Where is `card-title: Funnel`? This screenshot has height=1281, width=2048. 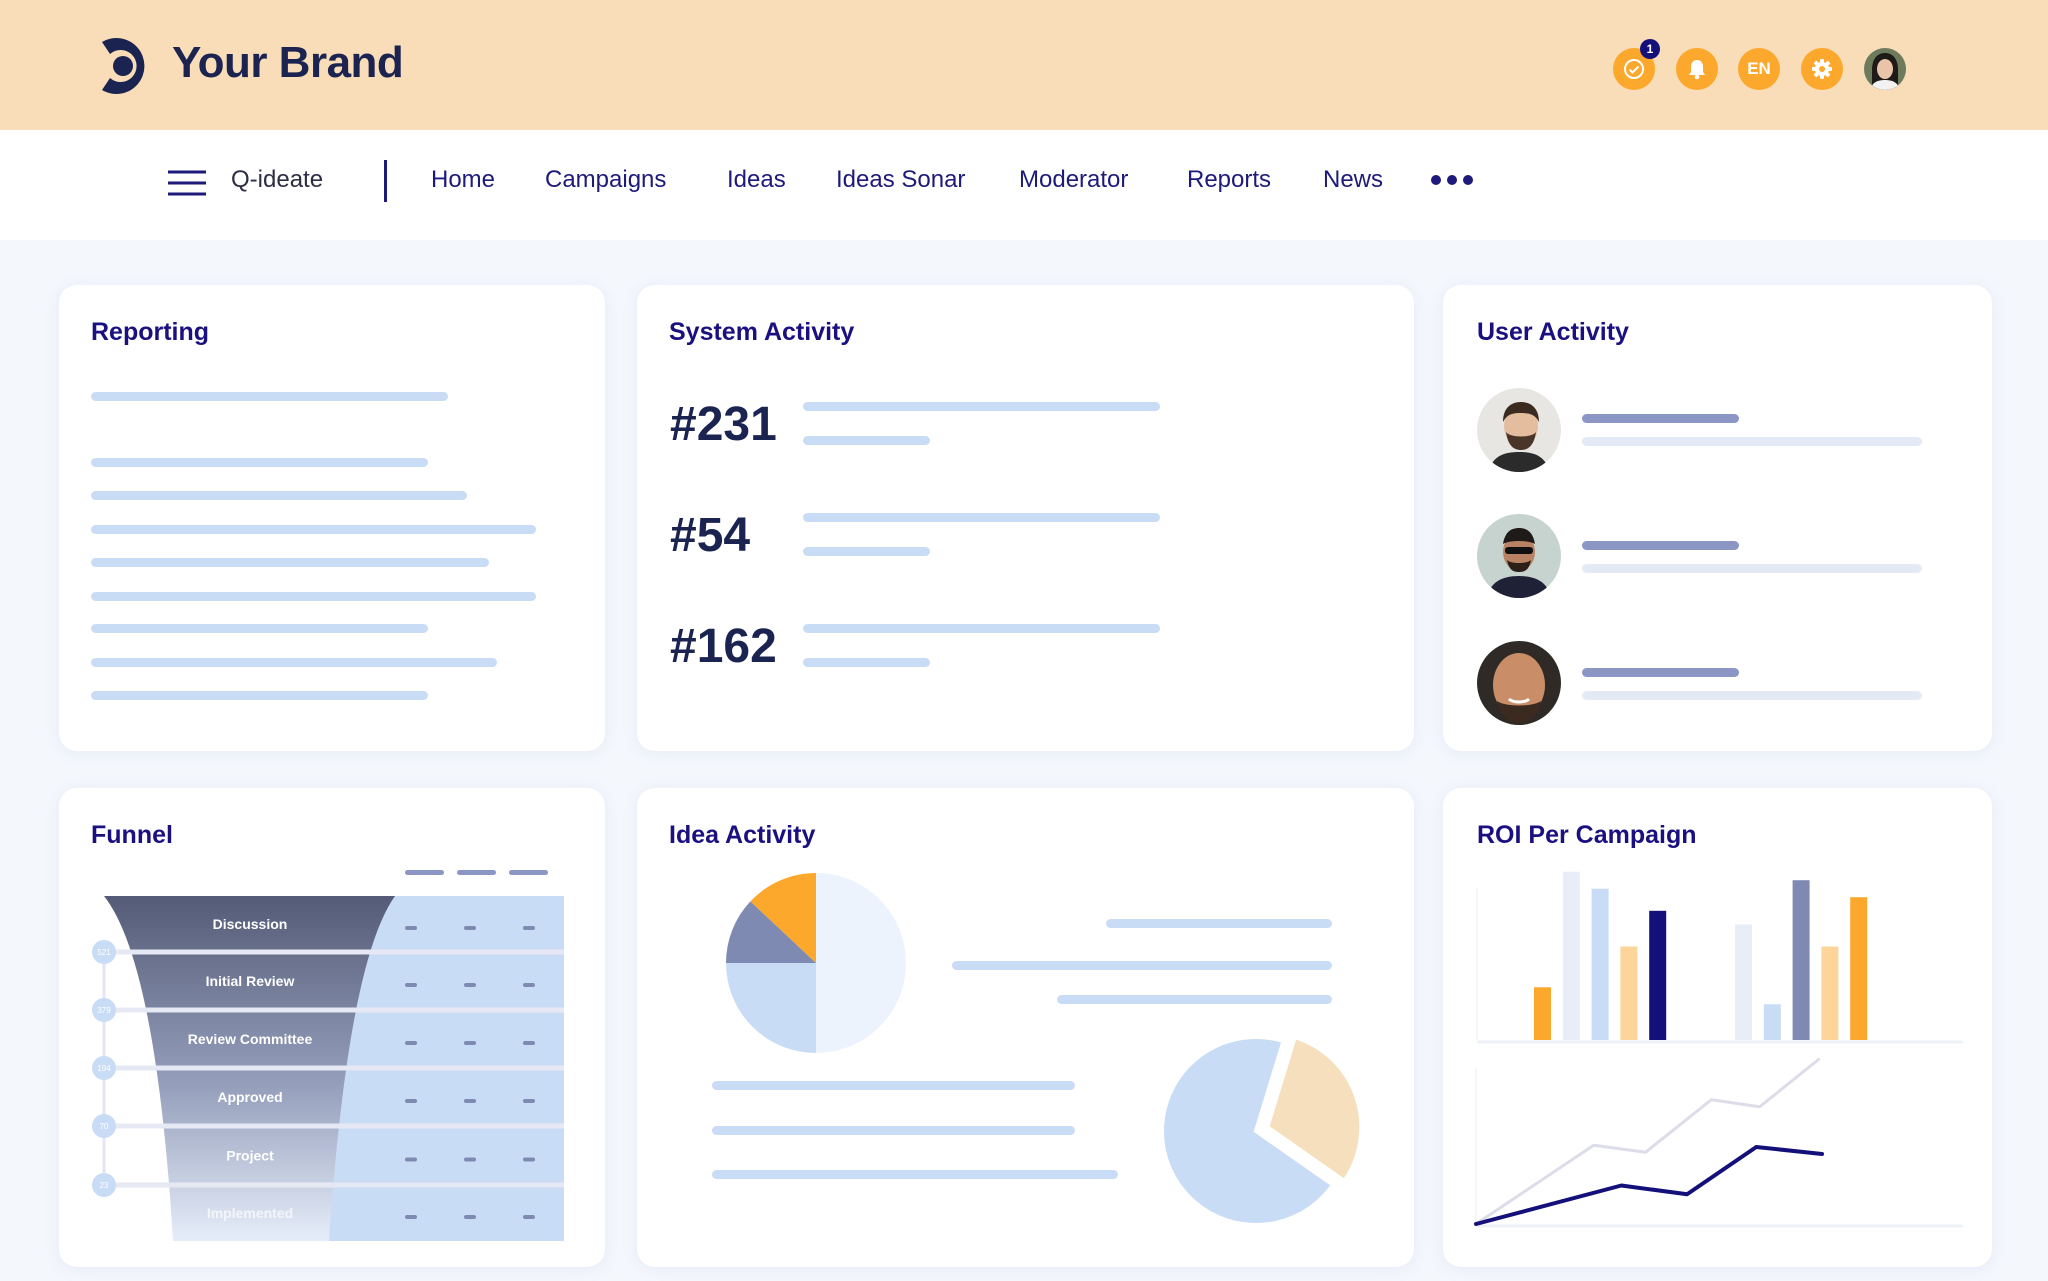
card-title: Funnel is located at coordinates (132, 835).